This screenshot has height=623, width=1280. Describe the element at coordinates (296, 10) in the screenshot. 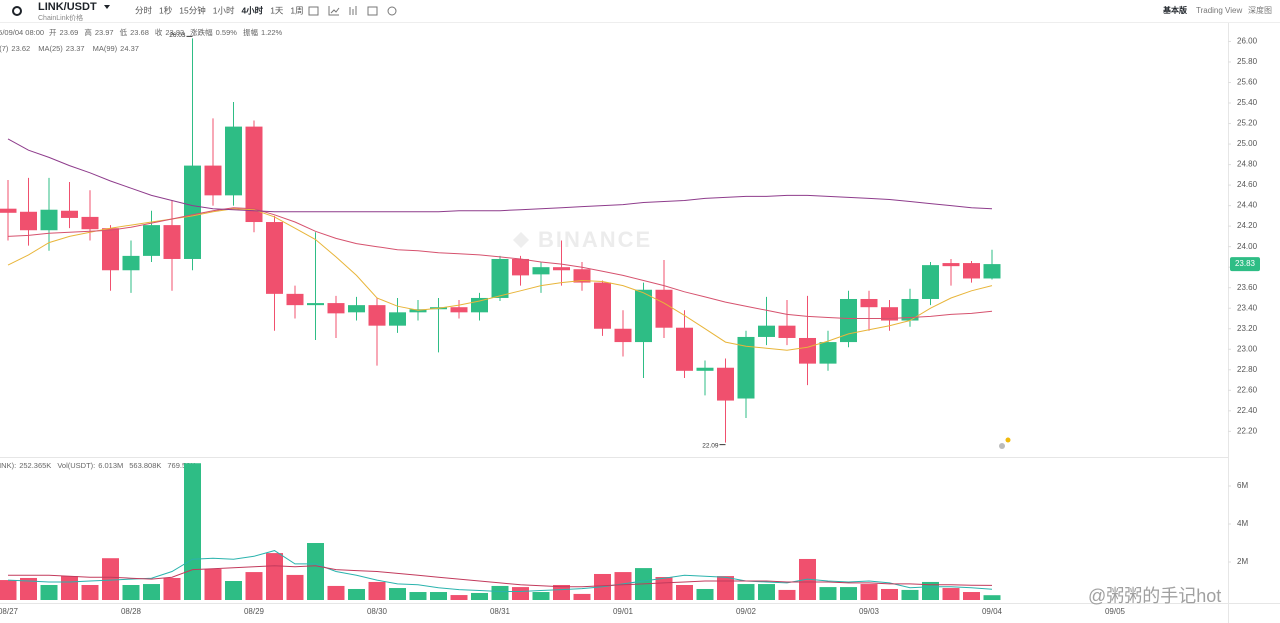

I see `interval-tab: 1周` at that location.